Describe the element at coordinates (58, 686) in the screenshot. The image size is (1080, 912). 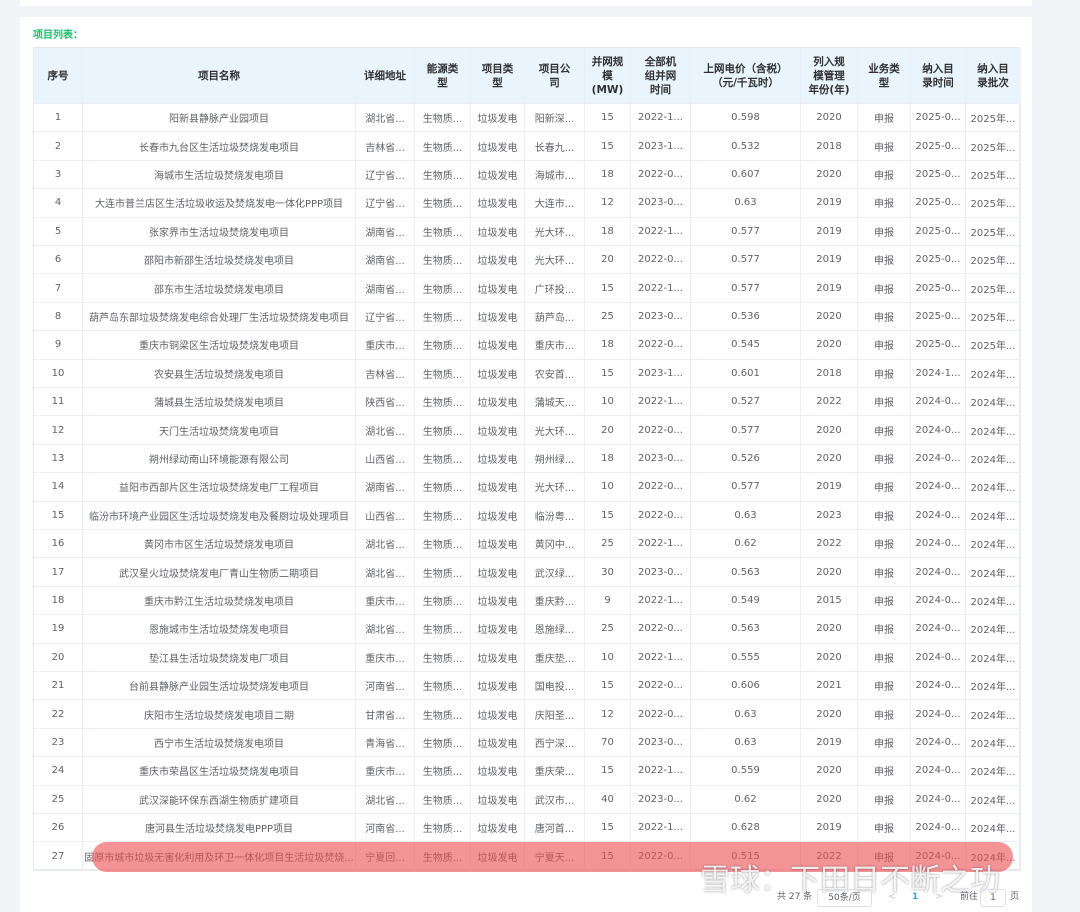
I see `table-cell: 21` at that location.